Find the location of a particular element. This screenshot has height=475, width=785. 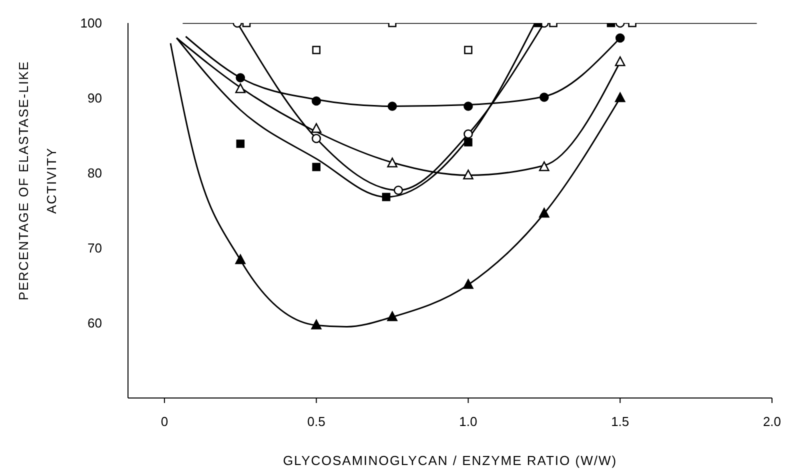

x-tick-label: 0 is located at coordinates (164, 422).